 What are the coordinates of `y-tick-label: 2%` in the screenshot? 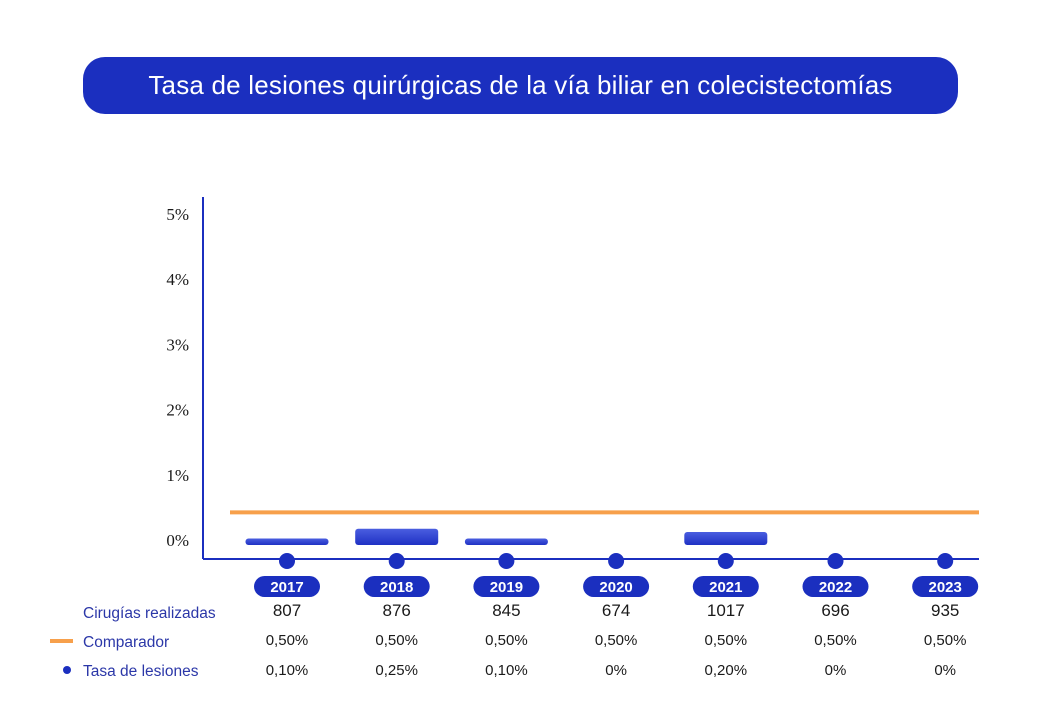 It's located at (177, 410).